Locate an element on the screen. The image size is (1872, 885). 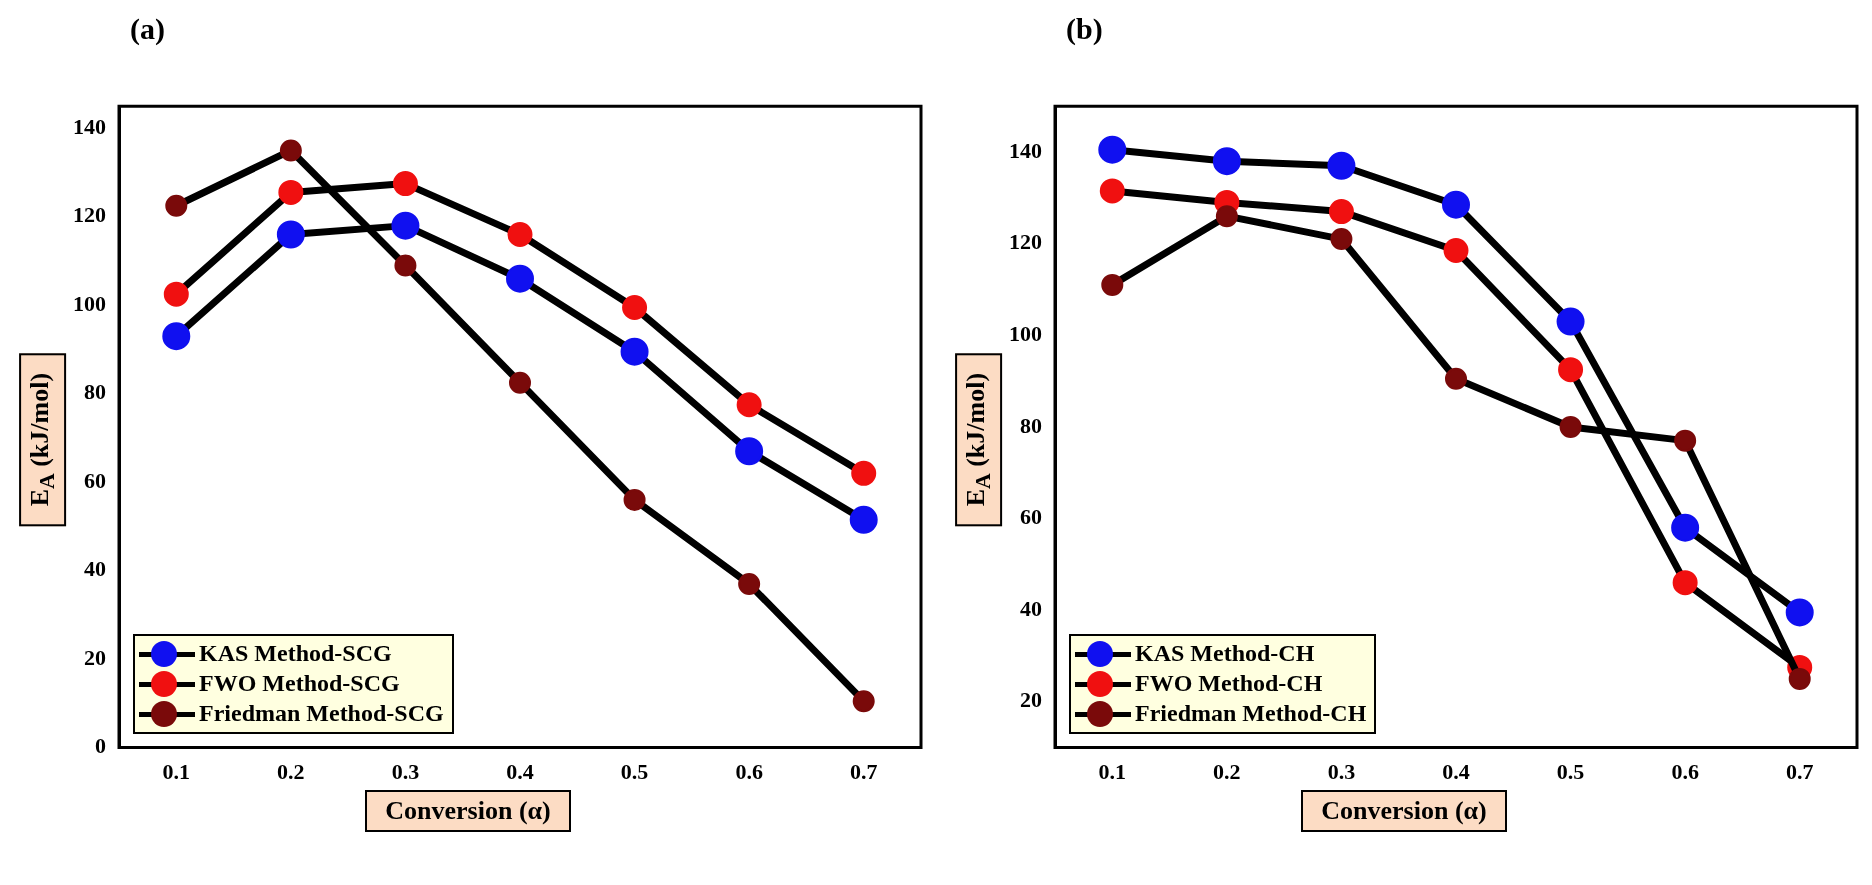
legend-label: KAS Method-CH is located at coordinates (1225, 654).